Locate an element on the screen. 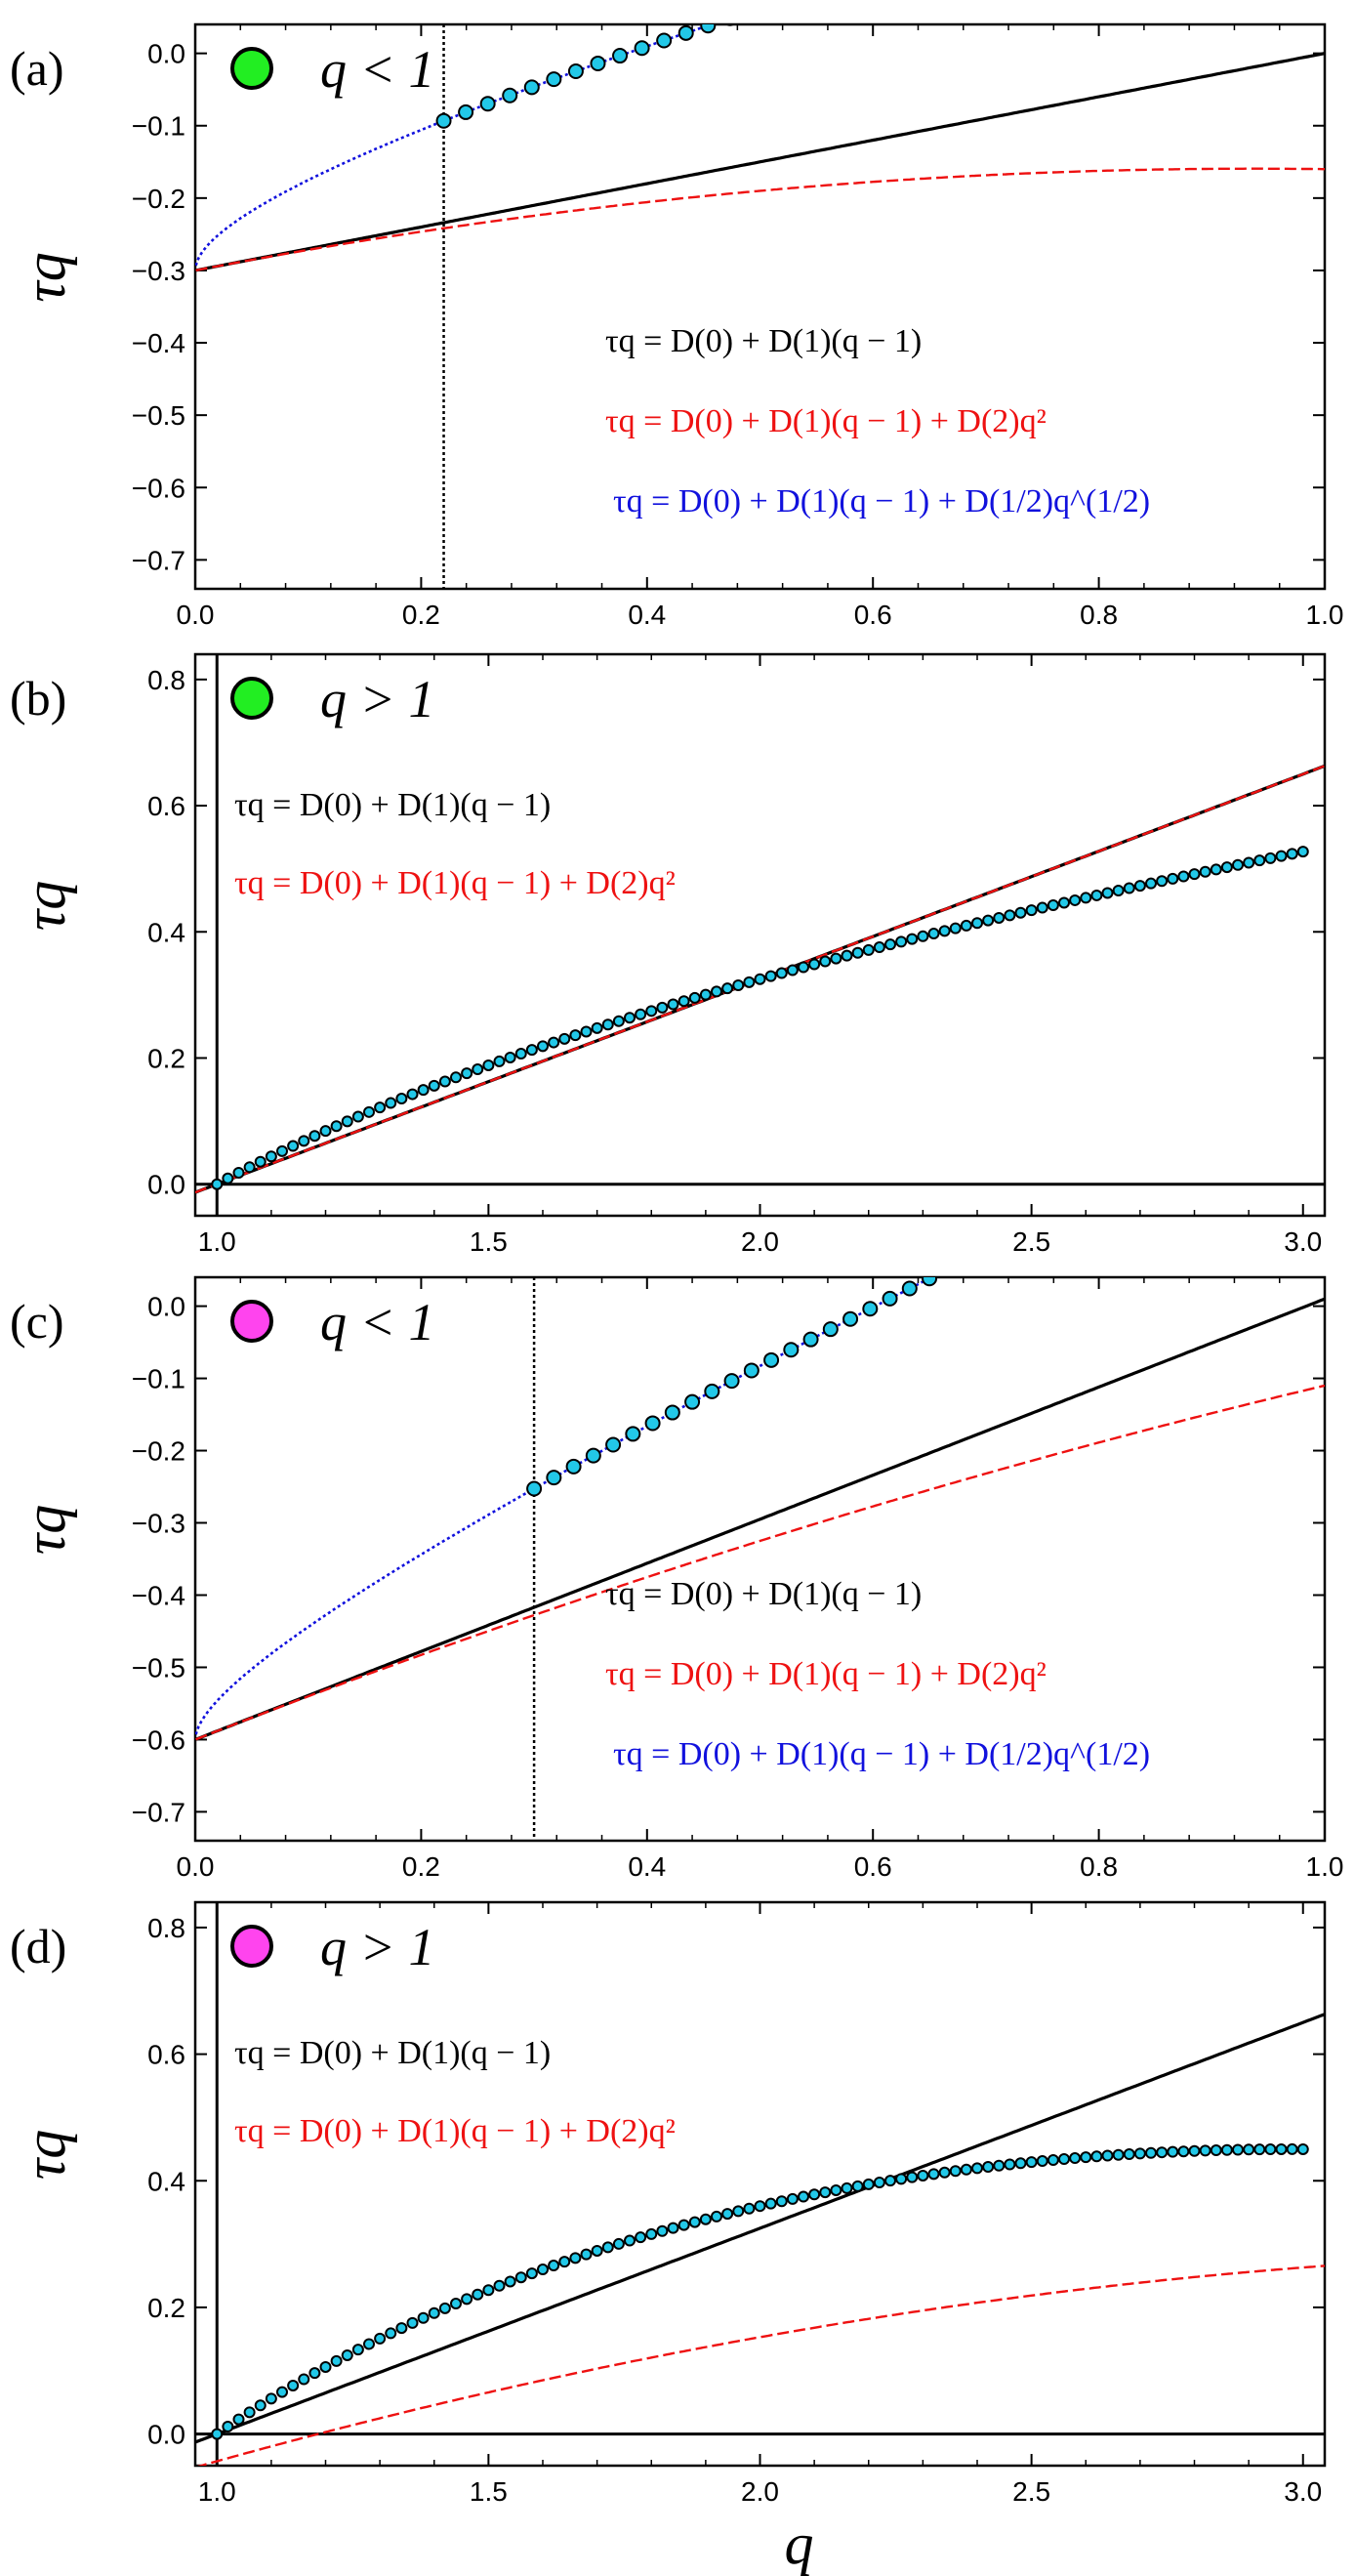  y-tick-label: −0.5 is located at coordinates (158, 415).